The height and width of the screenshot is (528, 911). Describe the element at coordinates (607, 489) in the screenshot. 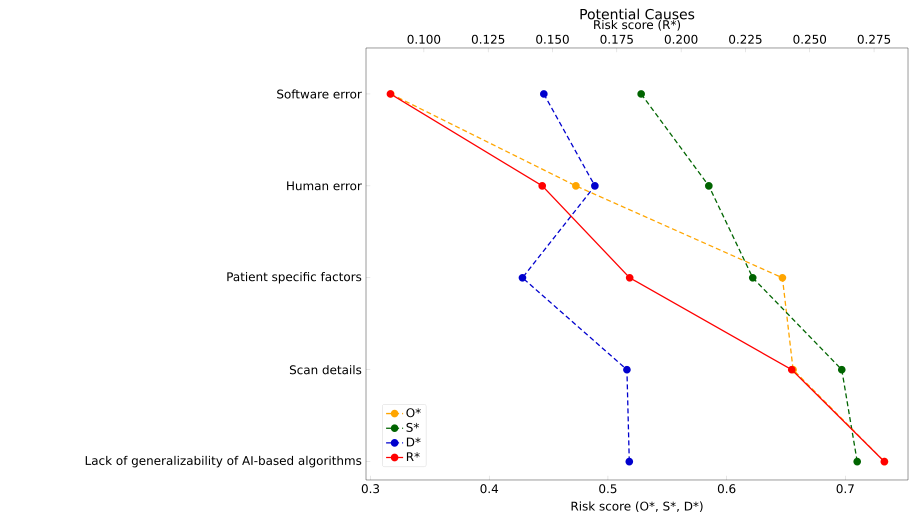

I see `x-tick-label: 0.5` at that location.